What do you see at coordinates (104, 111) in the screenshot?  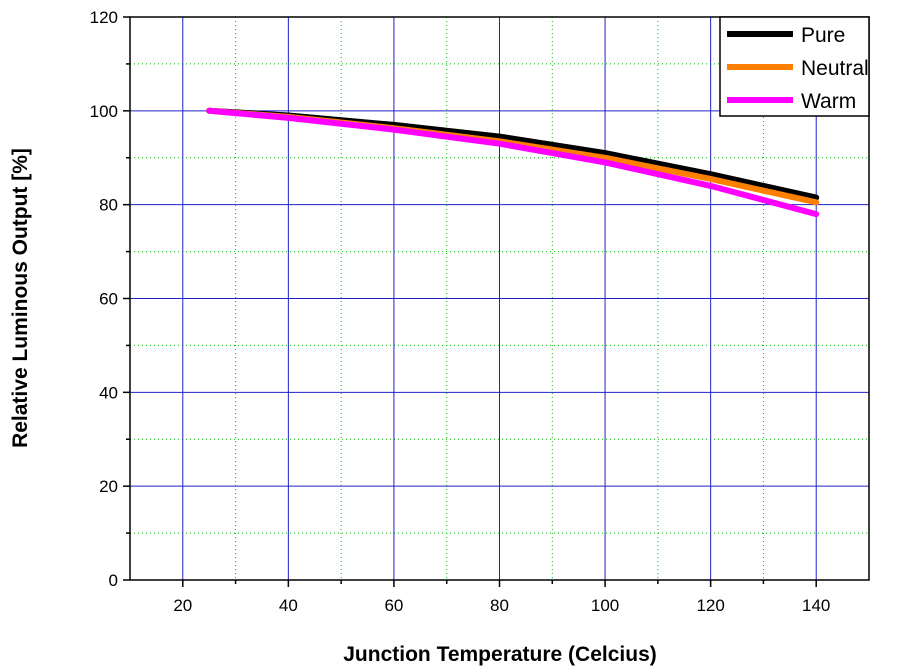 I see `y-tick-label: 100` at bounding box center [104, 111].